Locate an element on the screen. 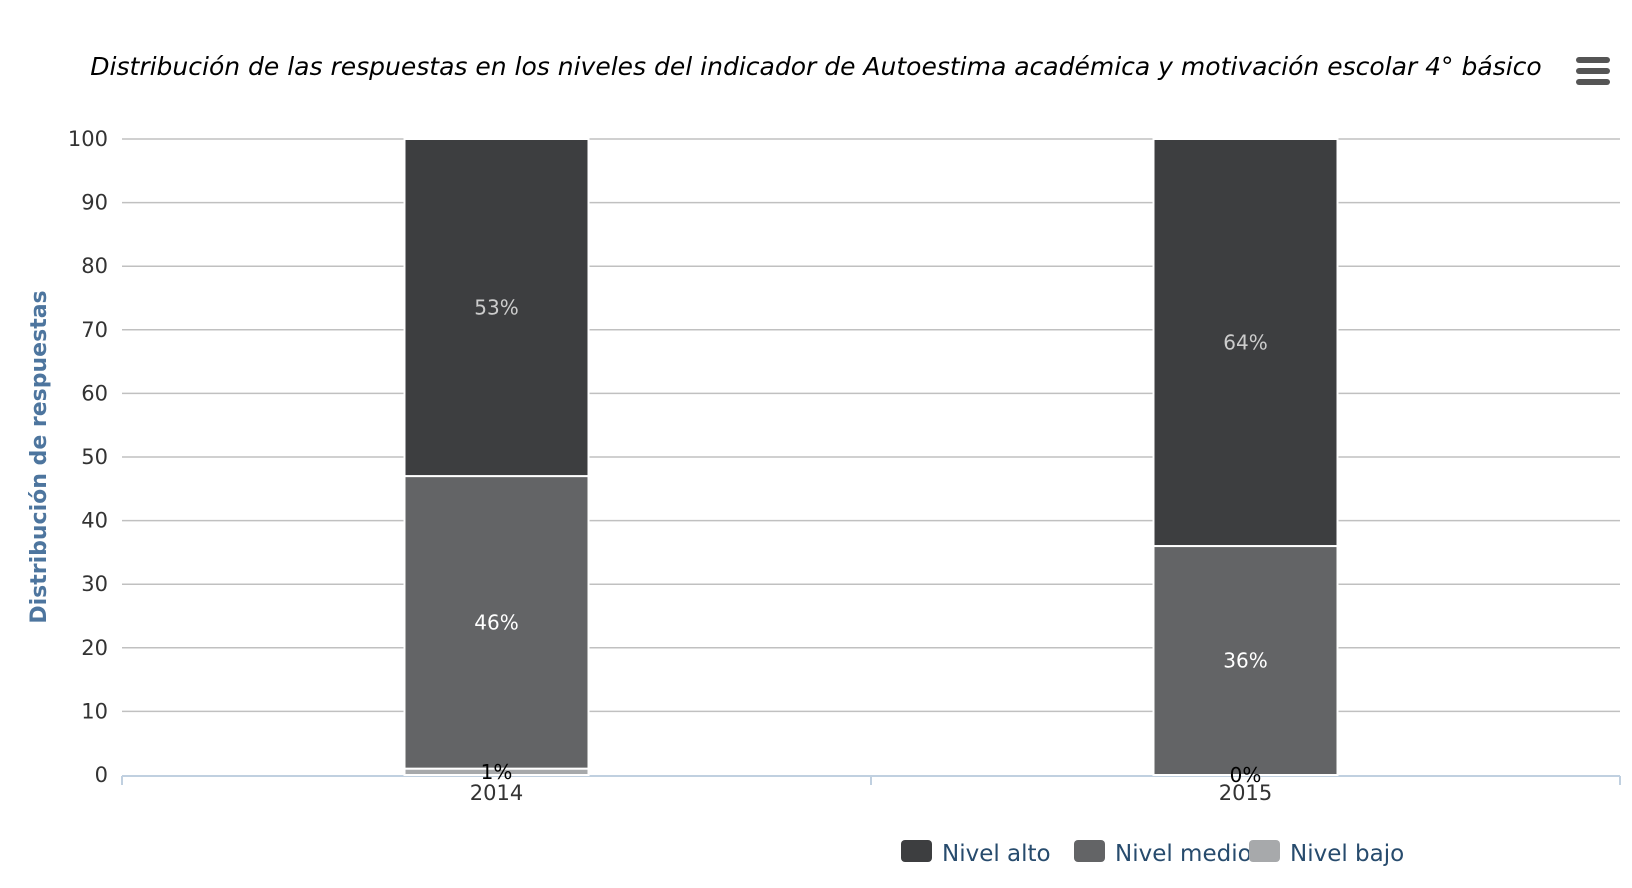  data-label: 64% is located at coordinates (1245, 343).